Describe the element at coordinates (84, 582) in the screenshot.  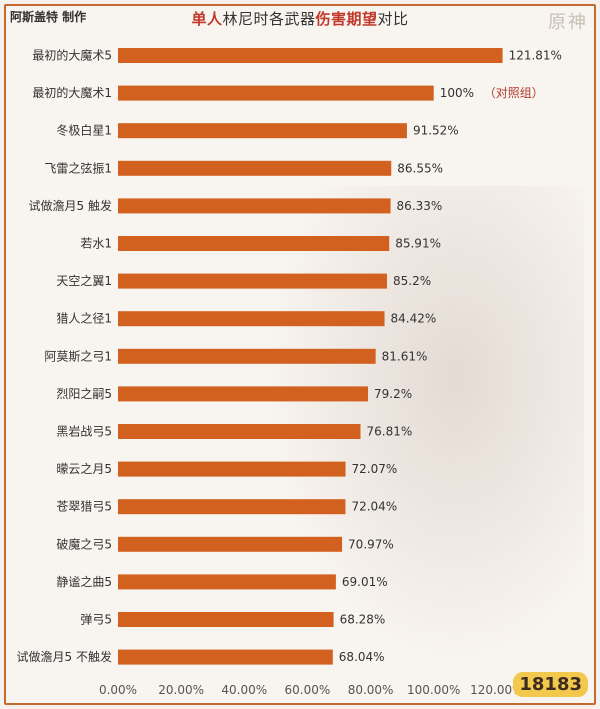
I see `category-label: 静谧之曲5` at that location.